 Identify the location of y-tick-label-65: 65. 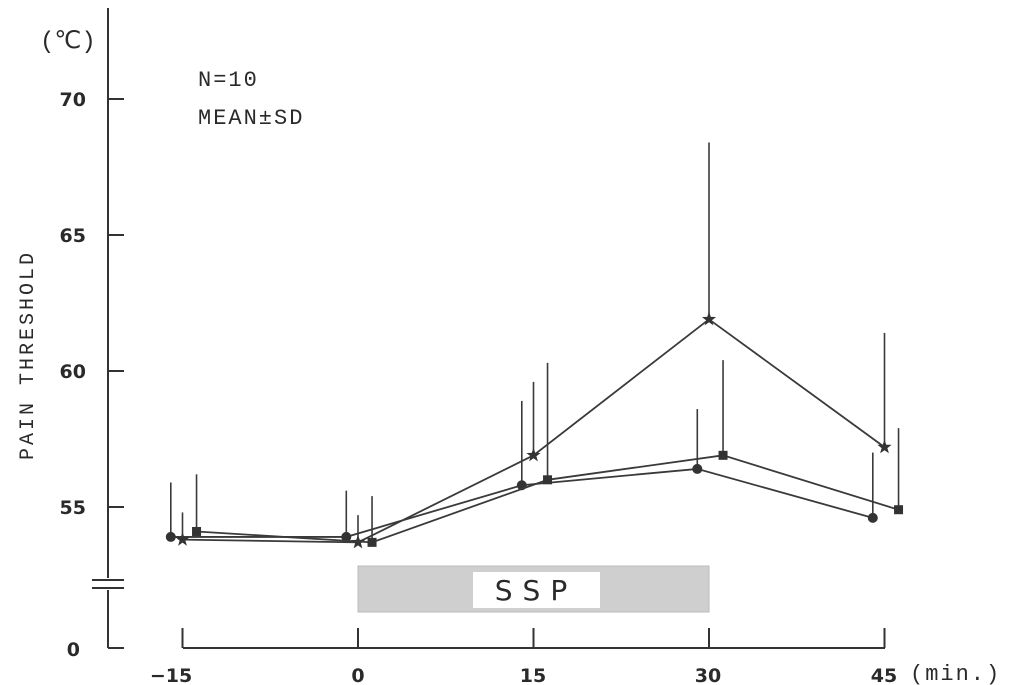
(73, 236).